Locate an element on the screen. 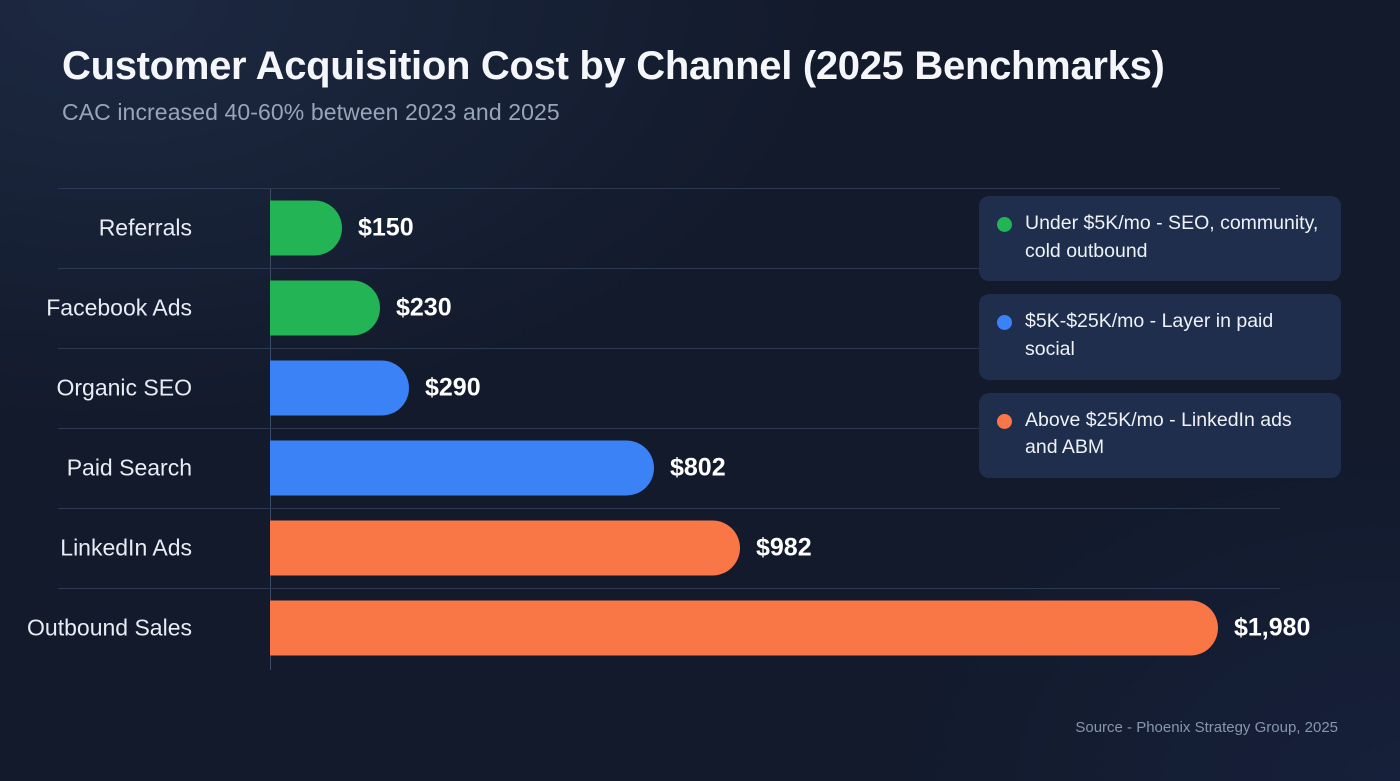 Image resolution: width=1400 pixels, height=781 pixels. bar-row: Outbound Sales $1,980 is located at coordinates (670, 628).